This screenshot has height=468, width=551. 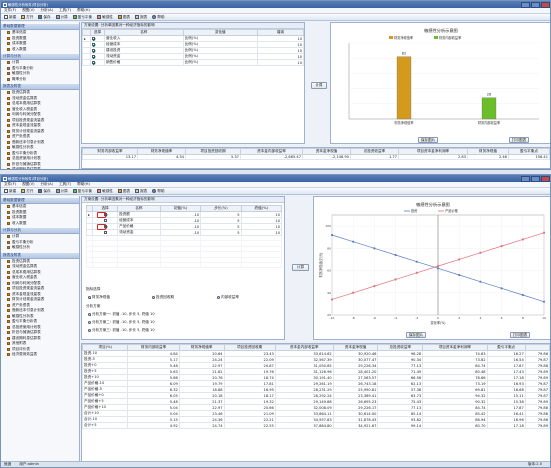 What do you see at coordinates (40, 344) in the screenshot?
I see `sidebar-item: 其他附表` at bounding box center [40, 344].